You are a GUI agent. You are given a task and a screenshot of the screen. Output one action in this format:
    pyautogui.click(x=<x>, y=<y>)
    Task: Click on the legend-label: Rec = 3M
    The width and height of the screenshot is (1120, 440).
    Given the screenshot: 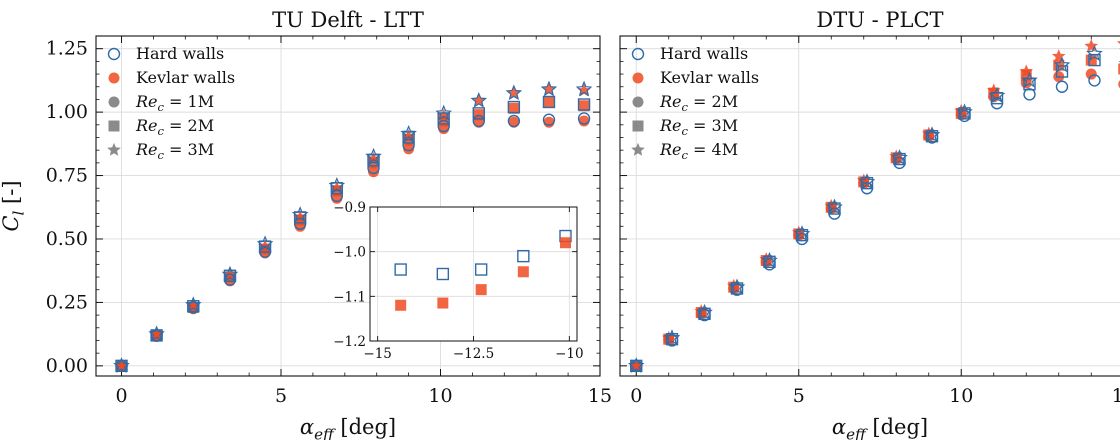 What is the action you would take?
    pyautogui.click(x=698, y=127)
    